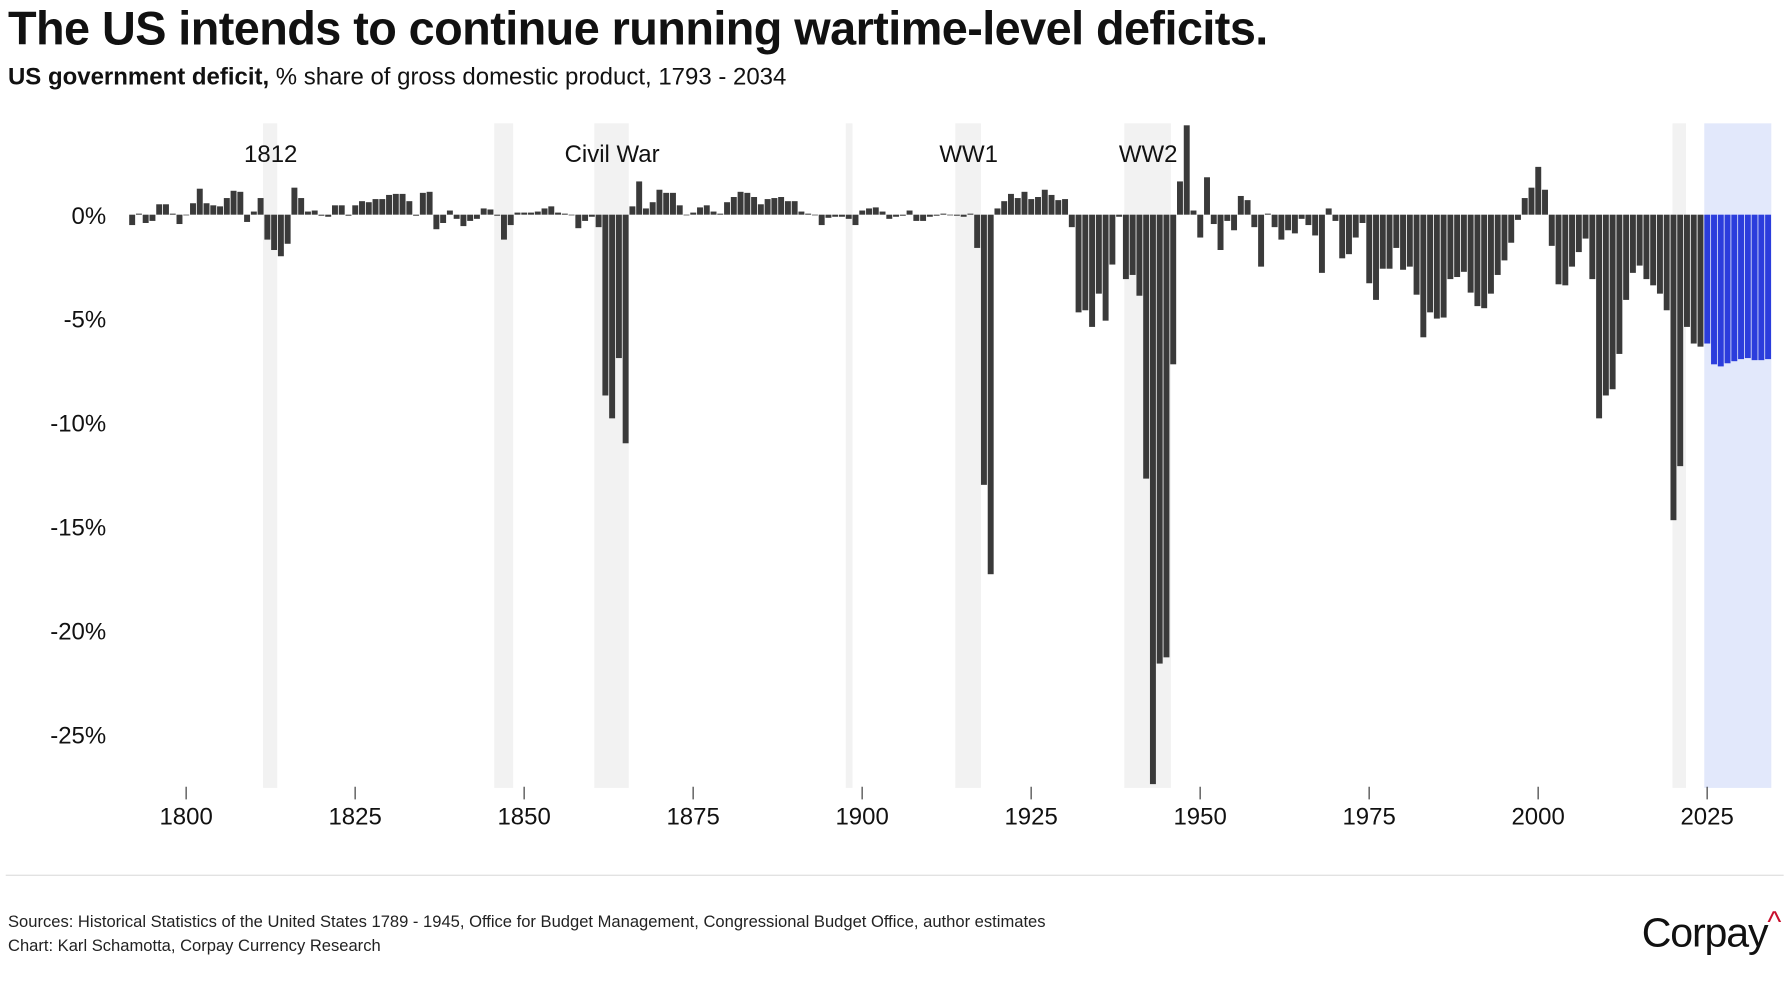 The height and width of the screenshot is (1000, 1787). What do you see at coordinates (185, 816) in the screenshot?
I see `x-tick-label: 1800` at bounding box center [185, 816].